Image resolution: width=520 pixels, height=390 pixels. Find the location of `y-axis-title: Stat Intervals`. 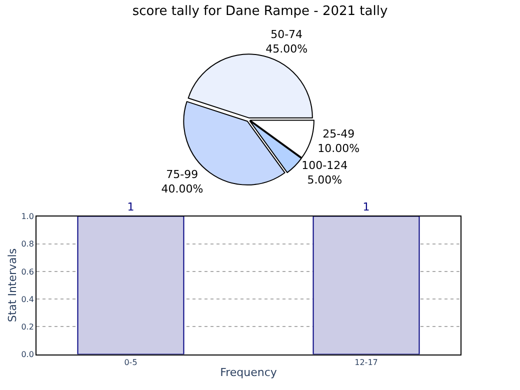

y-axis-title: Stat Intervals is located at coordinates (12, 285).